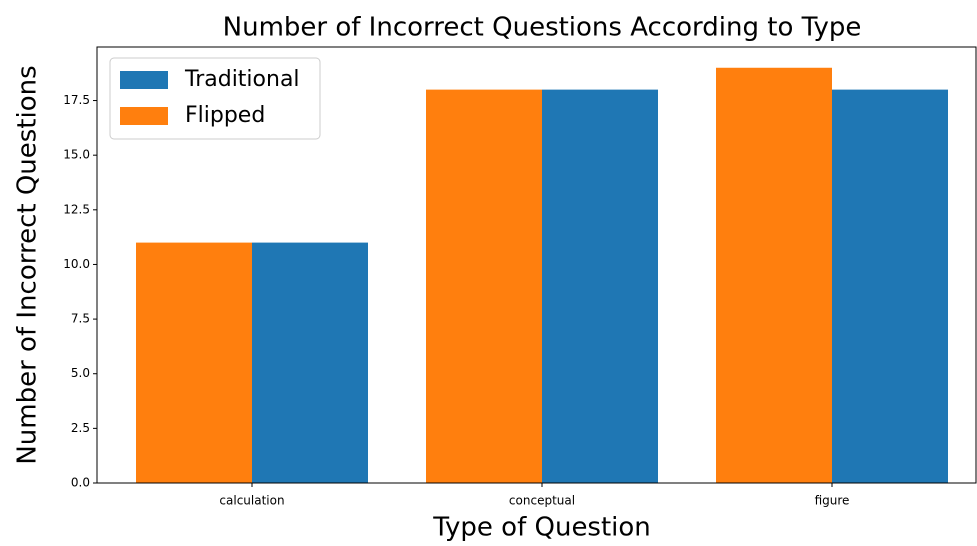 The image size is (977, 546). What do you see at coordinates (832, 501) in the screenshot?
I see `x-tick-label: figure` at bounding box center [832, 501].